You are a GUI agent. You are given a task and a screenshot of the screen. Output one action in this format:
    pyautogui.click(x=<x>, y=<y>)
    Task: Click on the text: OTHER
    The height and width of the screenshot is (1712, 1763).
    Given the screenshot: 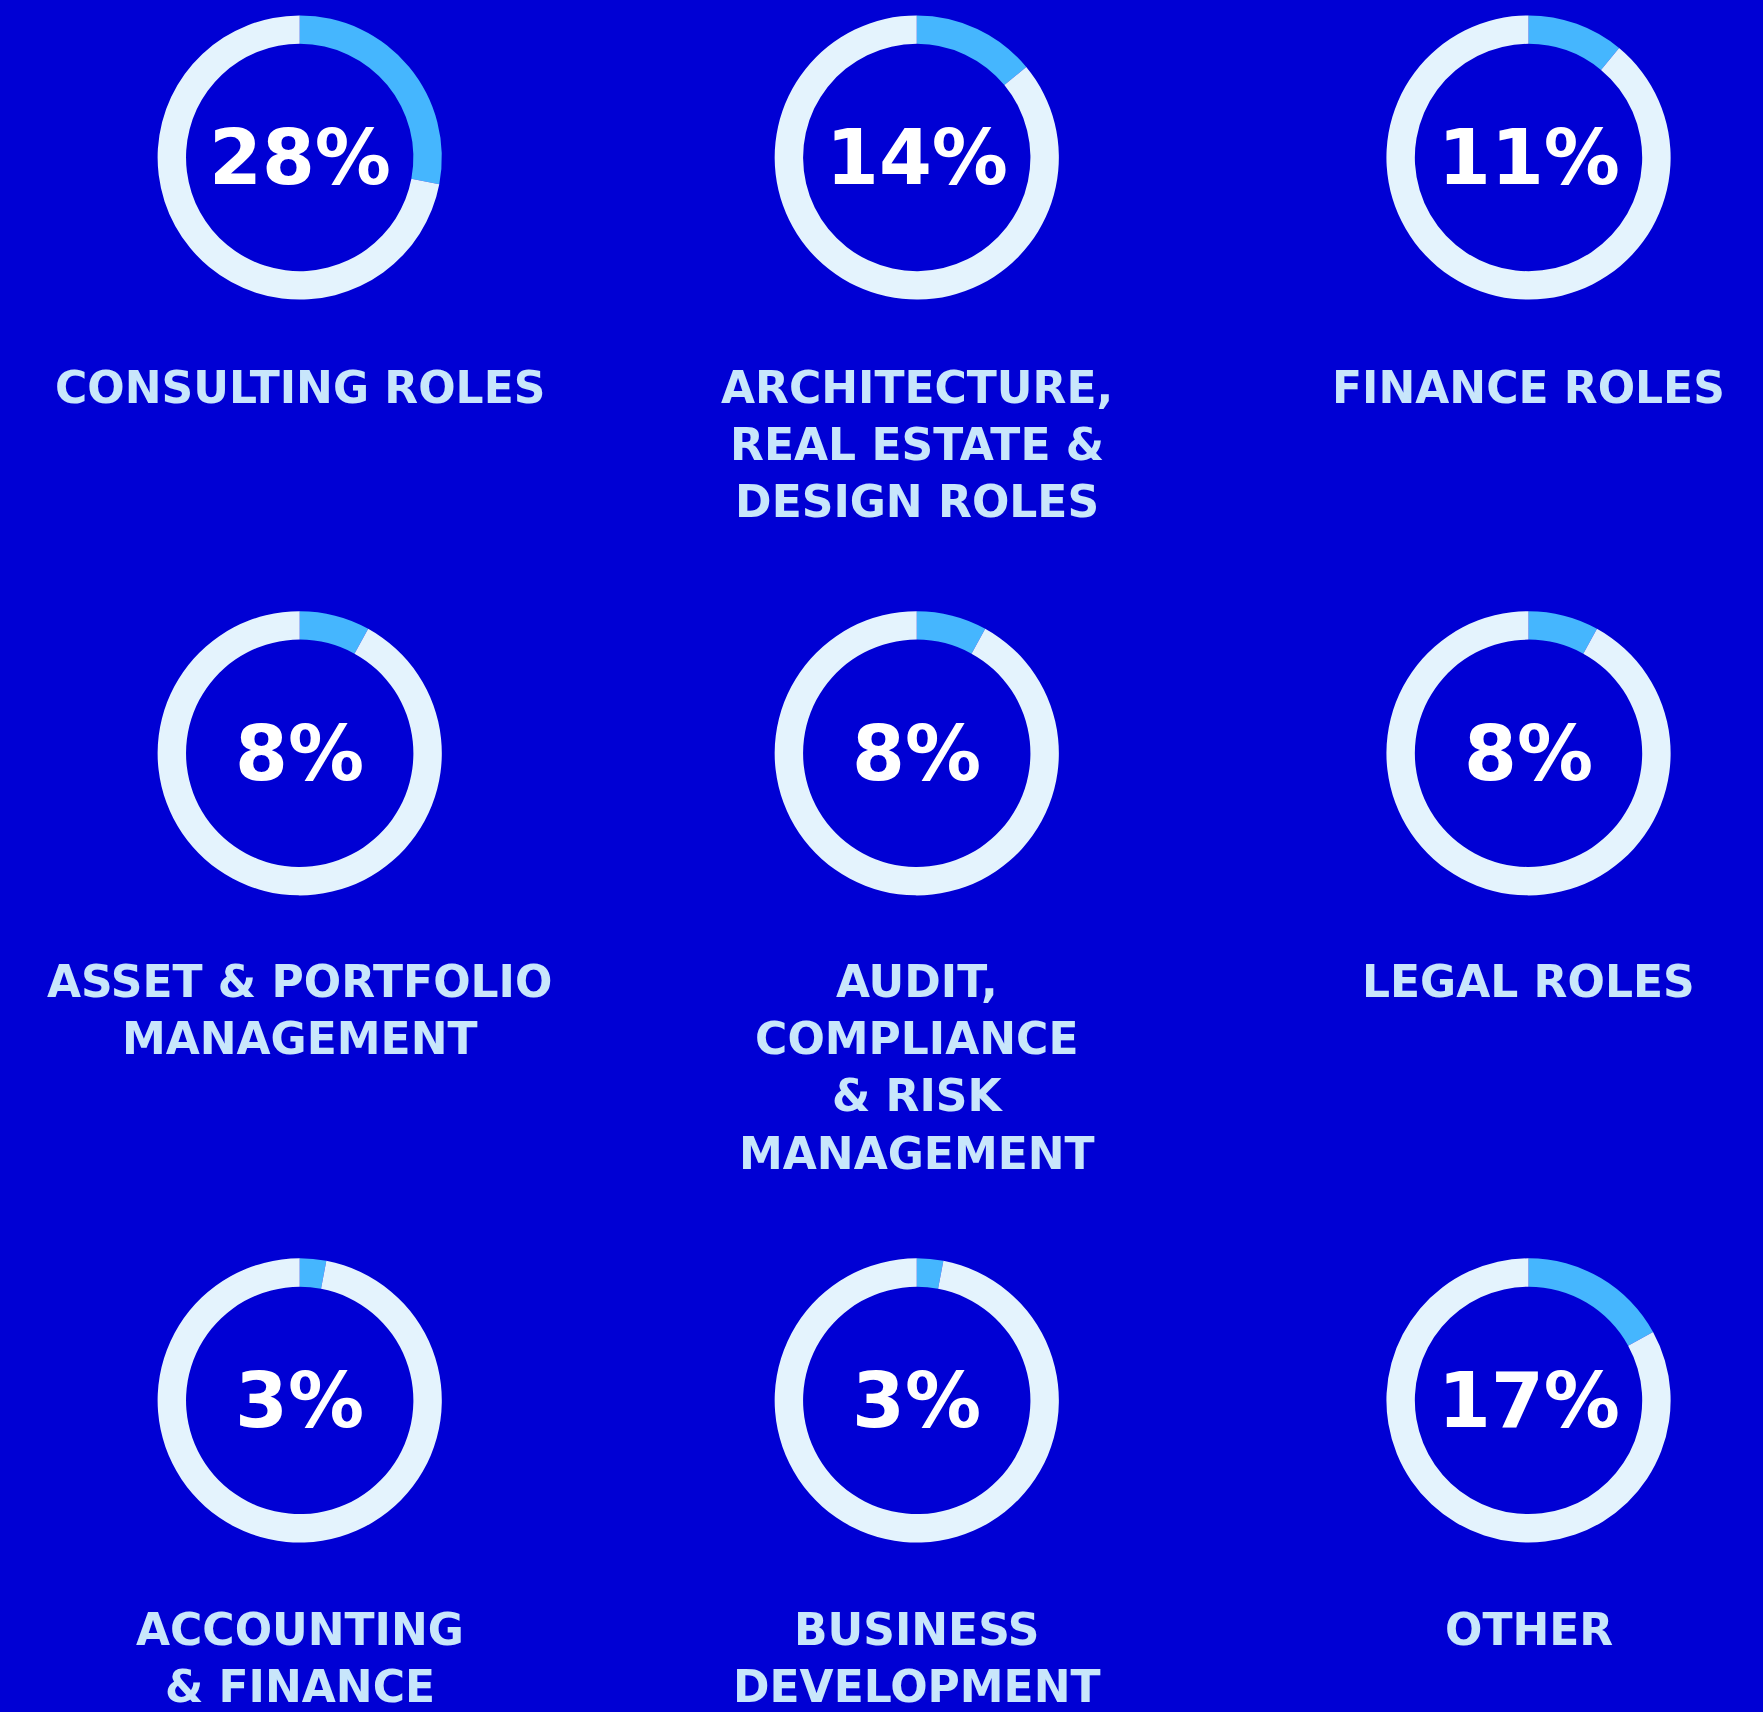 What is the action you would take?
    pyautogui.click(x=1529, y=1629)
    